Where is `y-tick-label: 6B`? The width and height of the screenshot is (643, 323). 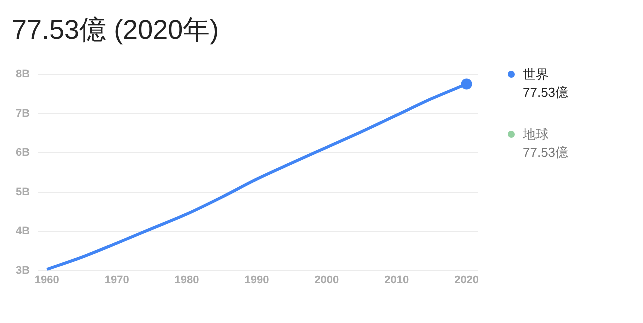 y-tick-label: 6B is located at coordinates (23, 153).